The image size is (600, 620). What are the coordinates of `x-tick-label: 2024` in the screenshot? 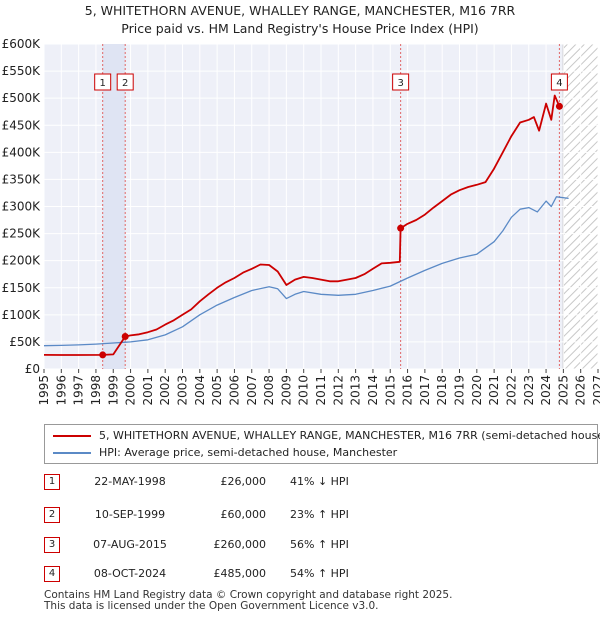 It's located at (546, 390).